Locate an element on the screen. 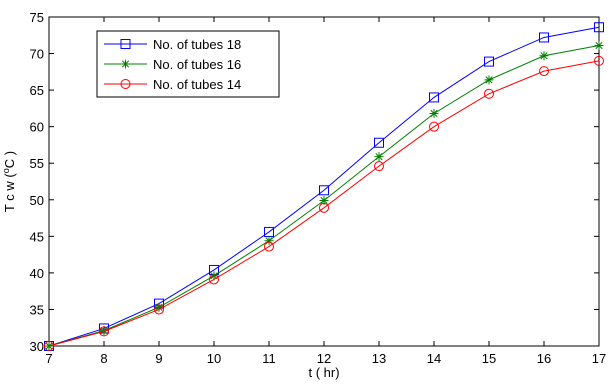 Image resolution: width=614 pixels, height=385 pixels. y-tick-label: 70 is located at coordinates (37, 54).